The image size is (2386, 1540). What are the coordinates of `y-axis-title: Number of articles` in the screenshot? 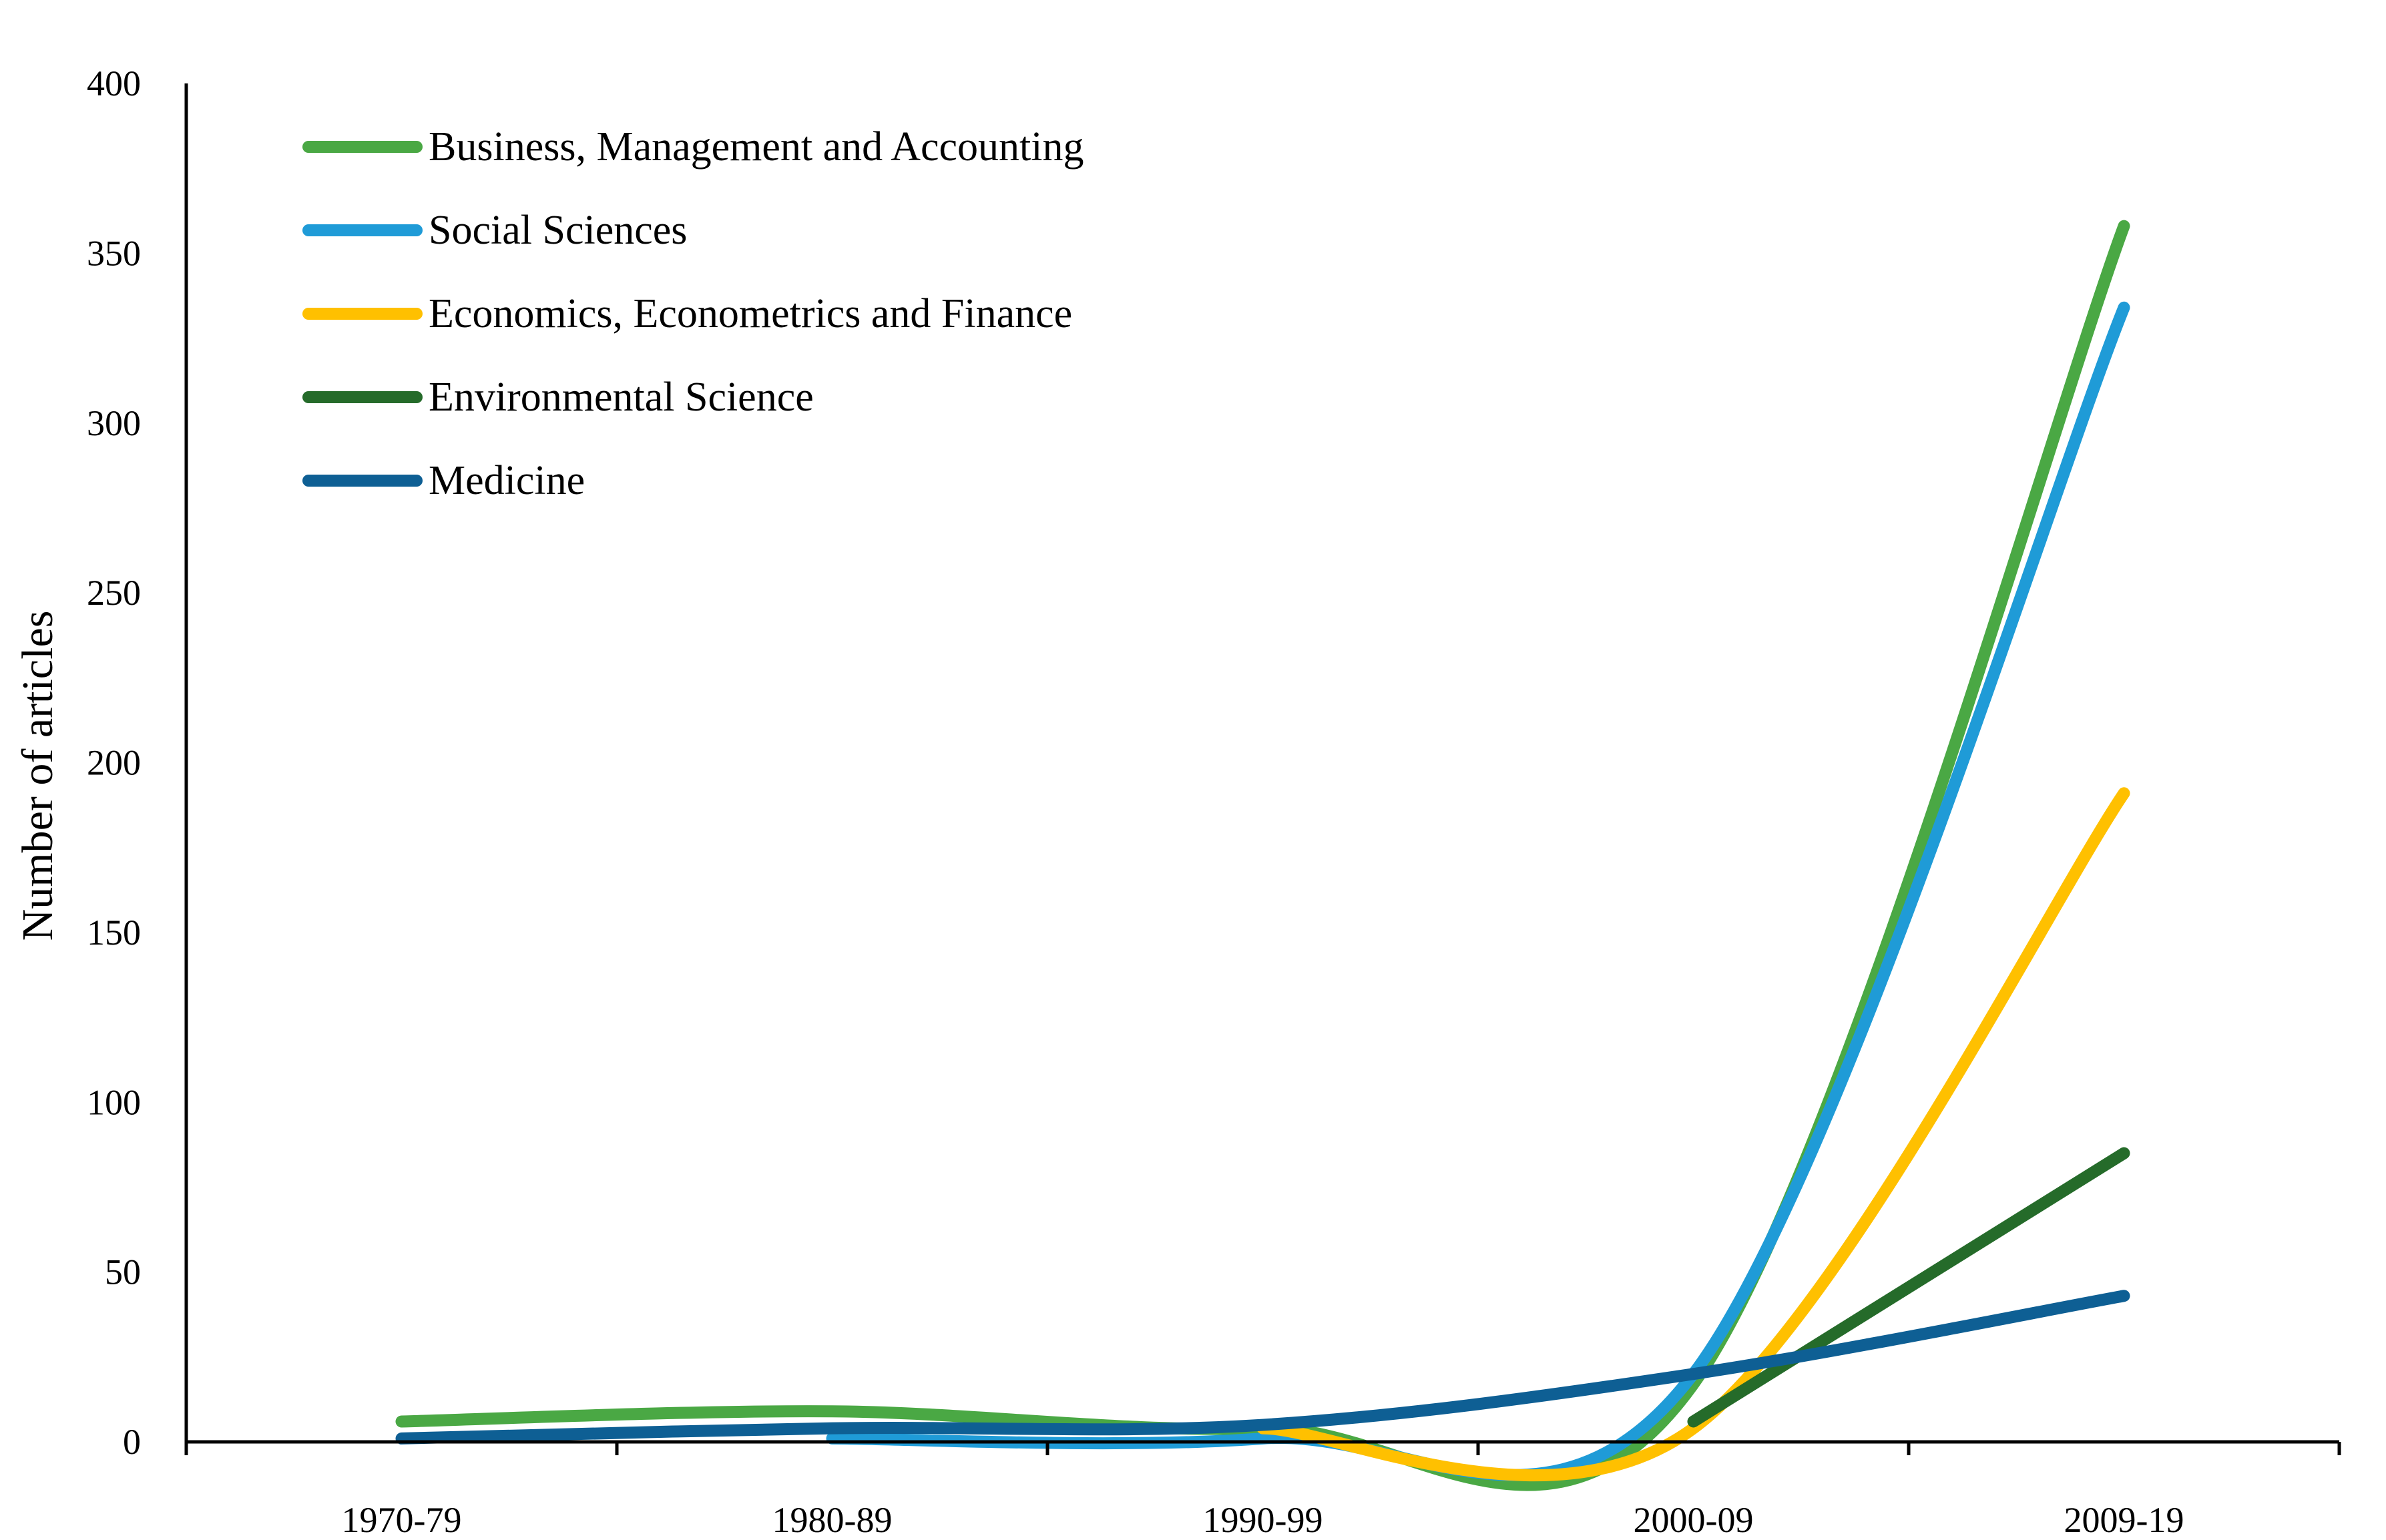 It's located at (37, 776).